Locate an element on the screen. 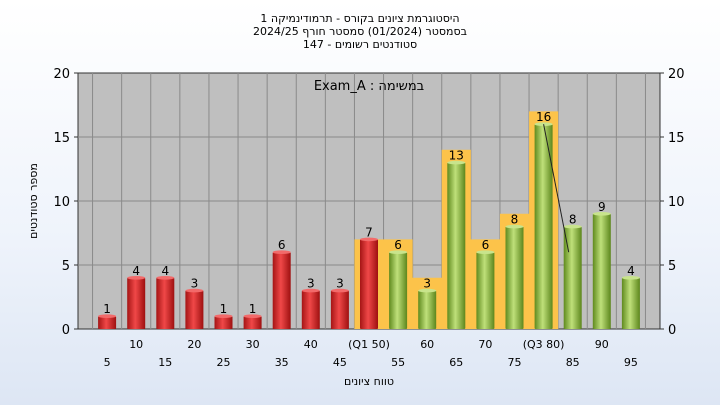  x-tick-80: (Q3 80) is located at coordinates (544, 344).